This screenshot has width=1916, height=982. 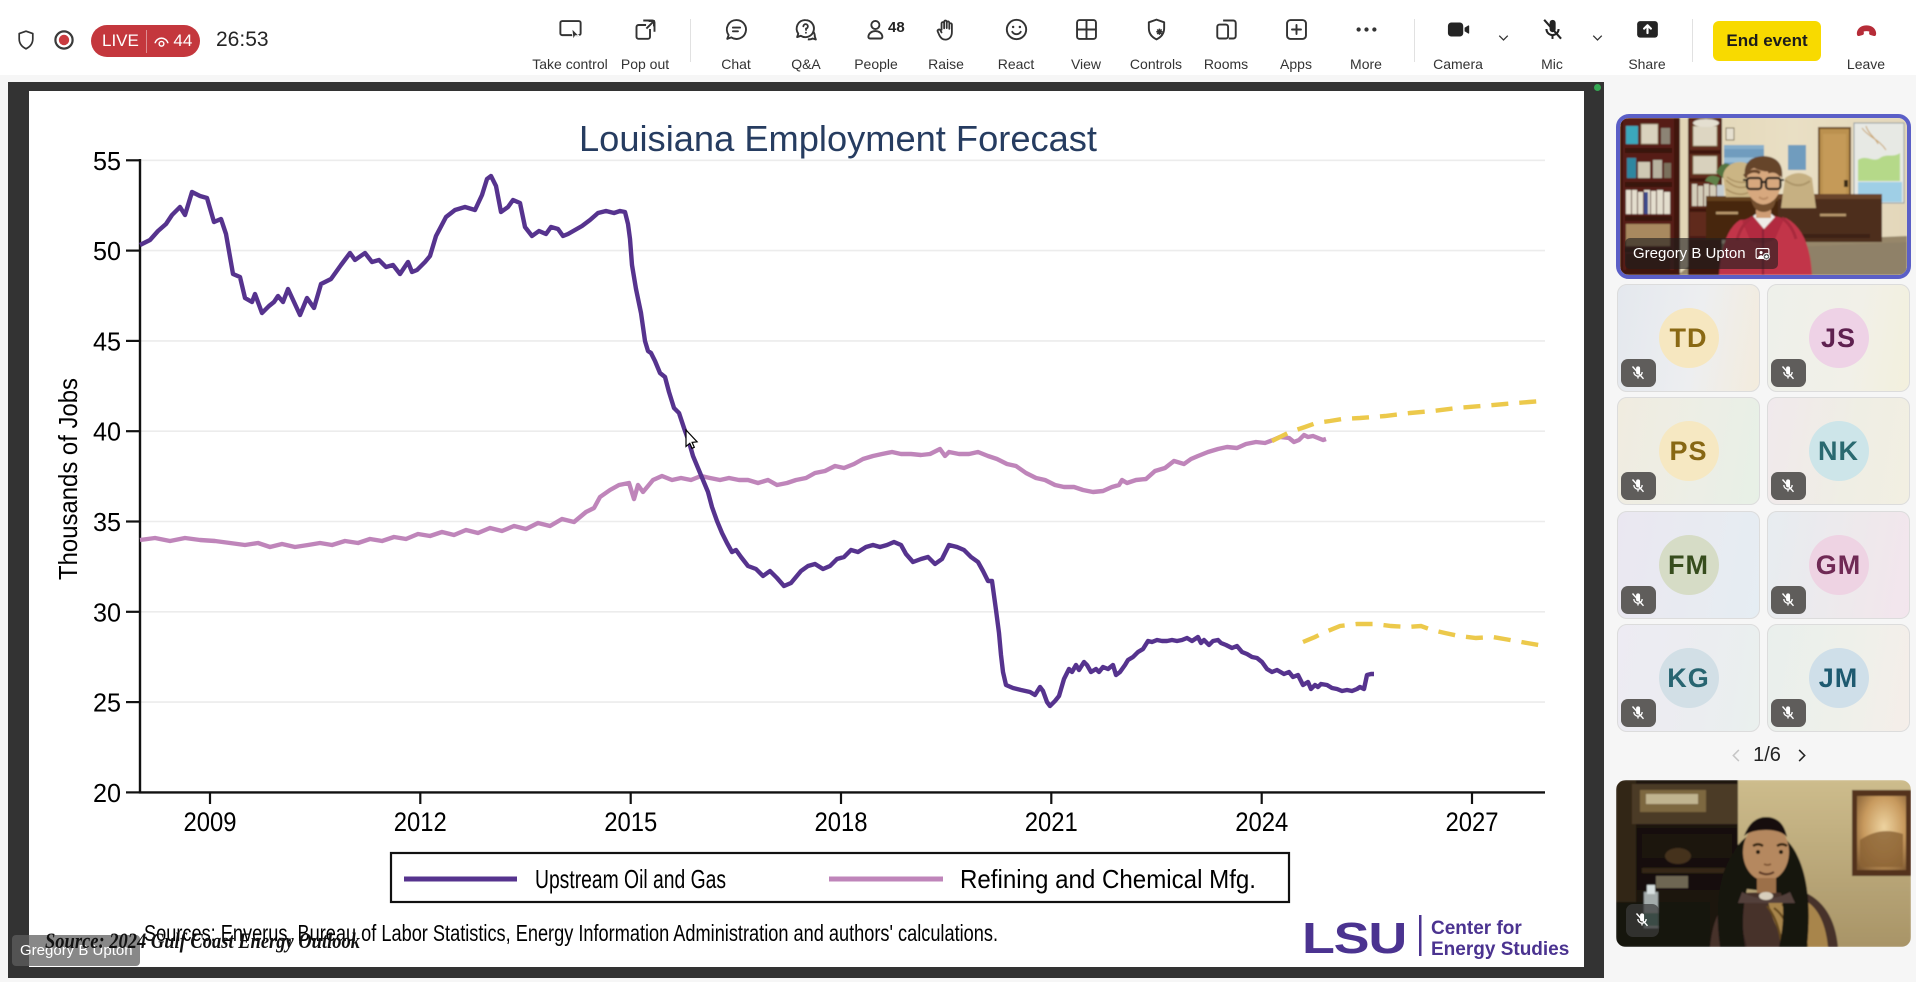 I want to click on svg-text: 30, so click(x=107, y=612).